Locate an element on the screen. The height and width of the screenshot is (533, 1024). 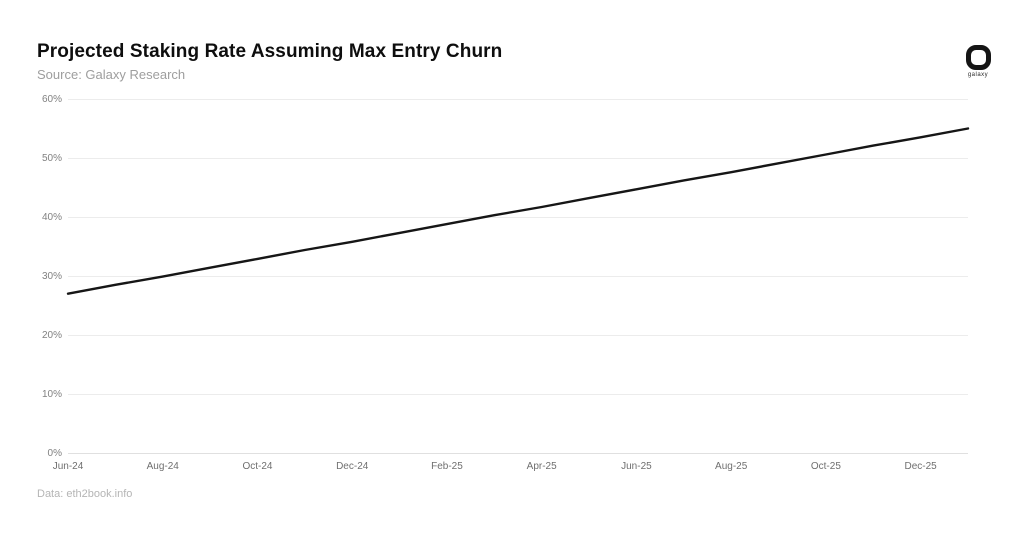
x-axis-tick-label: Jun-24 is located at coordinates (68, 466).